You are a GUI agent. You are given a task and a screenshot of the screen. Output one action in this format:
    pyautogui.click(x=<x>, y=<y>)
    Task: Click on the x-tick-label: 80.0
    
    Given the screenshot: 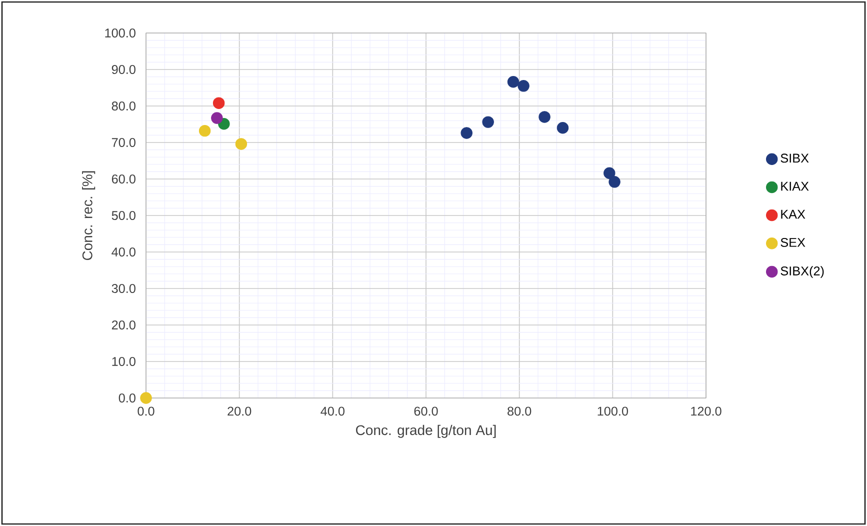 What is the action you would take?
    pyautogui.click(x=520, y=411)
    